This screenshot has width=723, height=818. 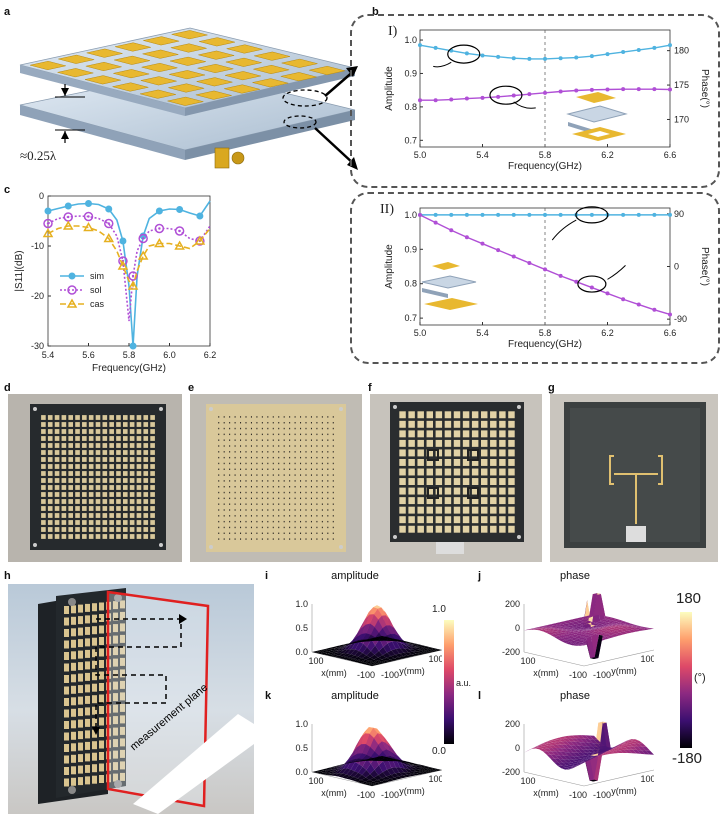 What do you see at coordinates (410, 249) in the screenshot?
I see `y-tick-label: 0.9` at bounding box center [410, 249].